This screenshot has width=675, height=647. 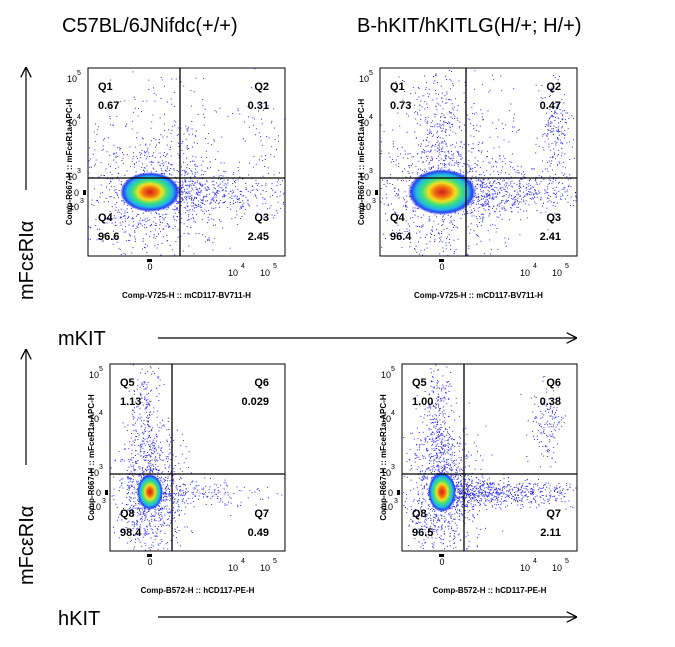 What do you see at coordinates (150, 26) in the screenshot?
I see `column-title-left: C57BL/6JNifdc(+/+)` at bounding box center [150, 26].